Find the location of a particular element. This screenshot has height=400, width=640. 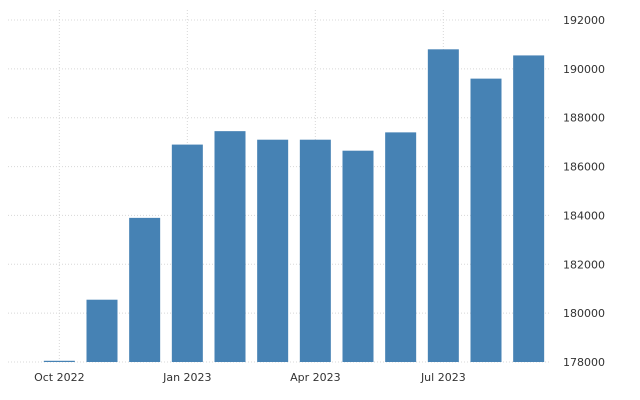

bar-jun-2023 is located at coordinates (401, 247).